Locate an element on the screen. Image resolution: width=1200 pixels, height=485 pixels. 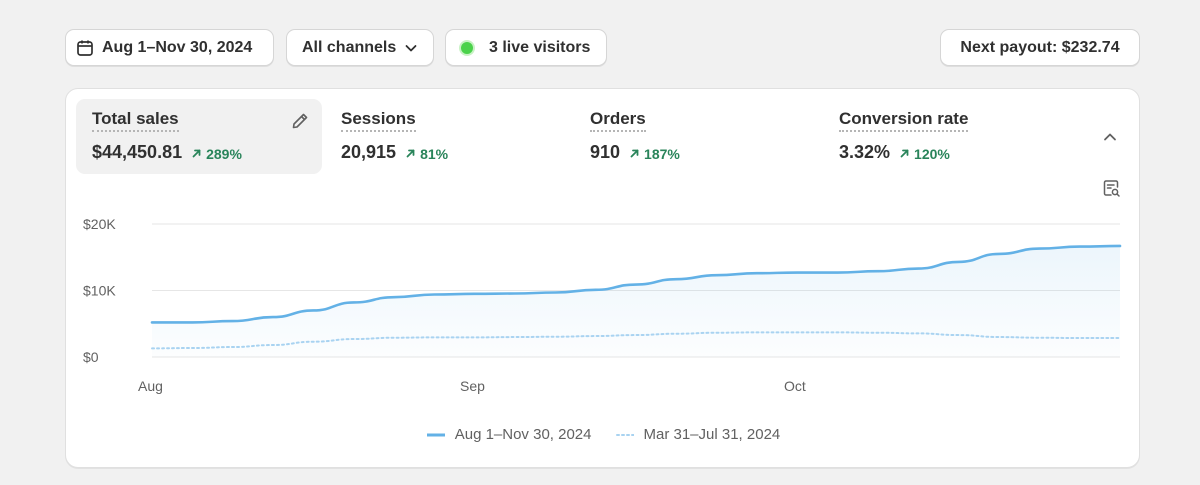
metric-label: Conversion rate is located at coordinates (904, 120).